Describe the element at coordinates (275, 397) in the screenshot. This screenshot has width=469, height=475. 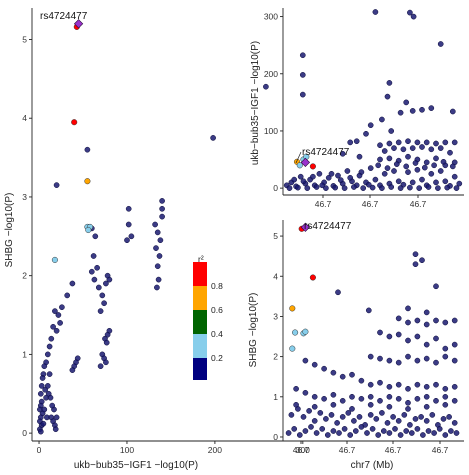
I see `br-ytick-label: 1` at that location.